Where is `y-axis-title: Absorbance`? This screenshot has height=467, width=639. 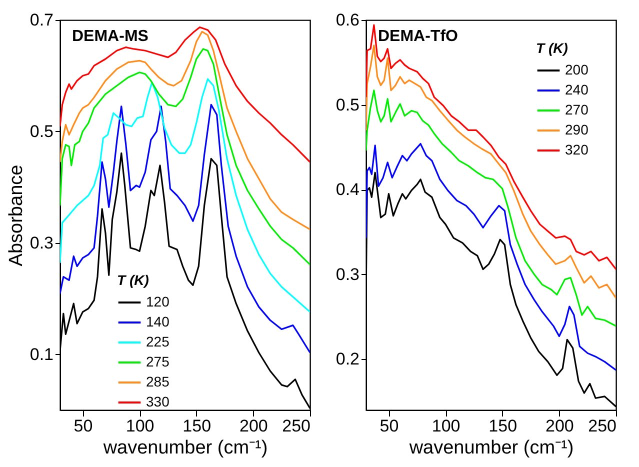 y-axis-title: Absorbance is located at coordinates (16, 215).